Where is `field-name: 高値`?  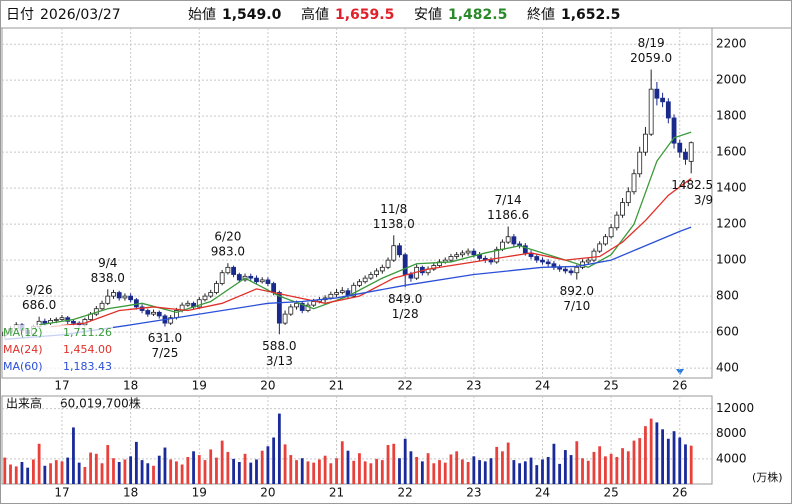 field-name: 高値 is located at coordinates (315, 14).